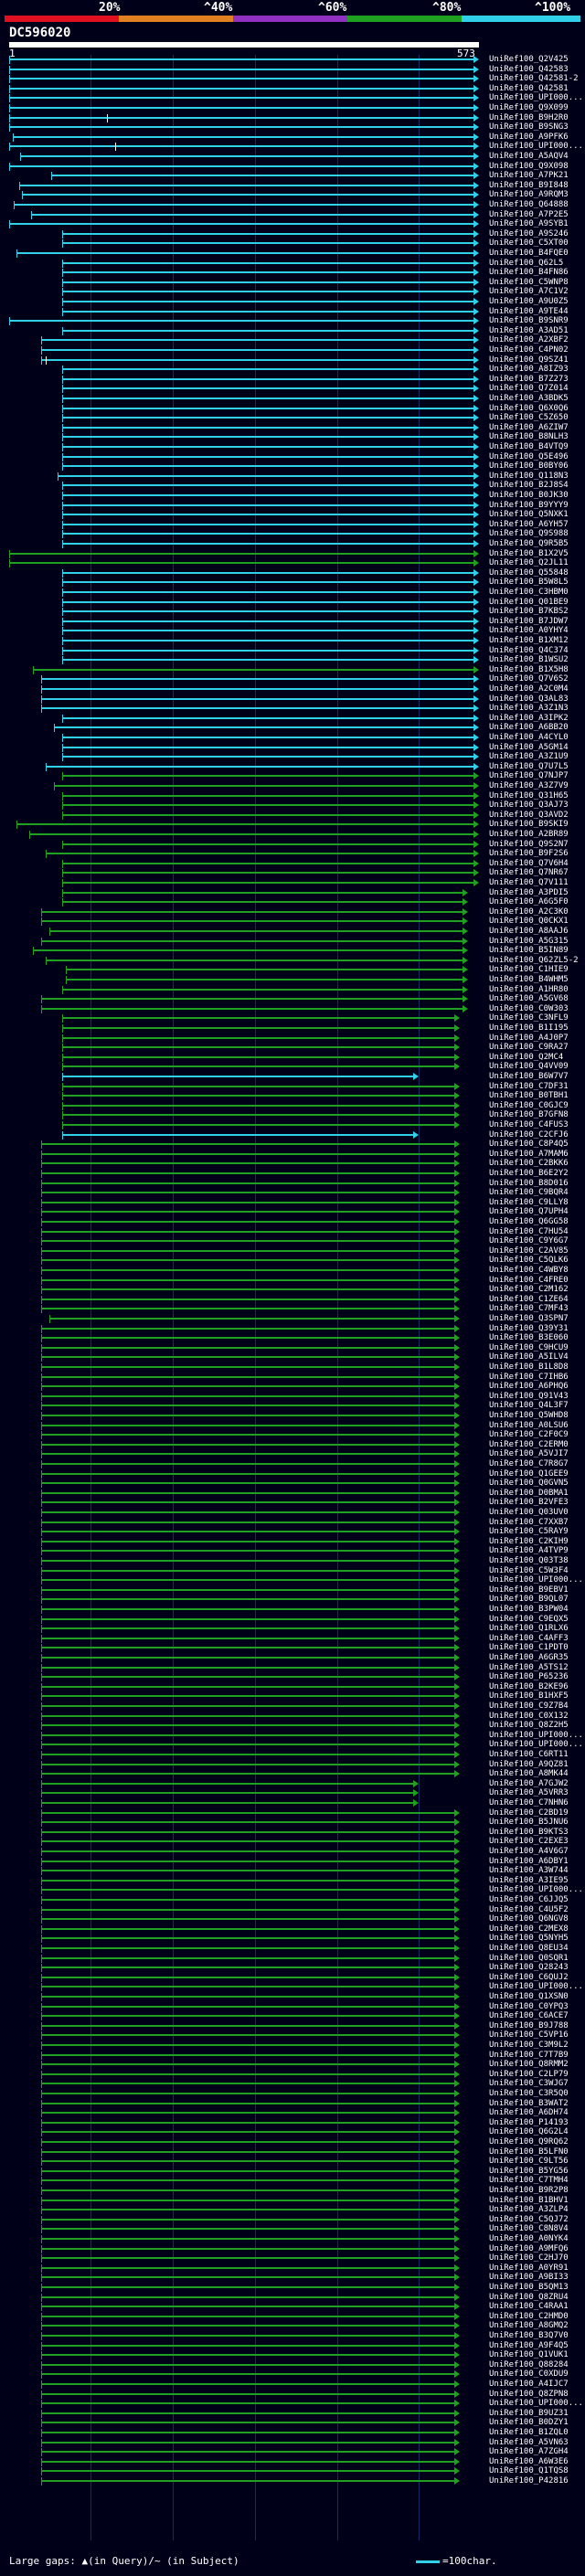  Describe the element at coordinates (529, 1124) in the screenshot. I see `hit-label: UniRef100_C4FUS3` at that location.